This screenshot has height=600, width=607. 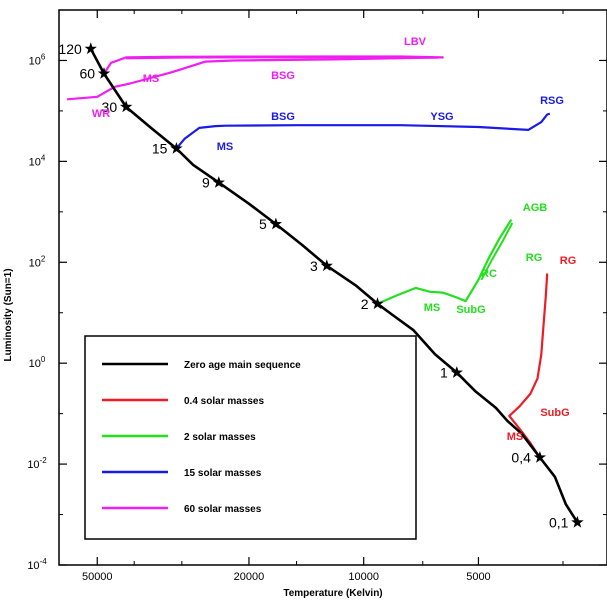 What do you see at coordinates (314, 266) in the screenshot?
I see `mass-label: 3` at bounding box center [314, 266].